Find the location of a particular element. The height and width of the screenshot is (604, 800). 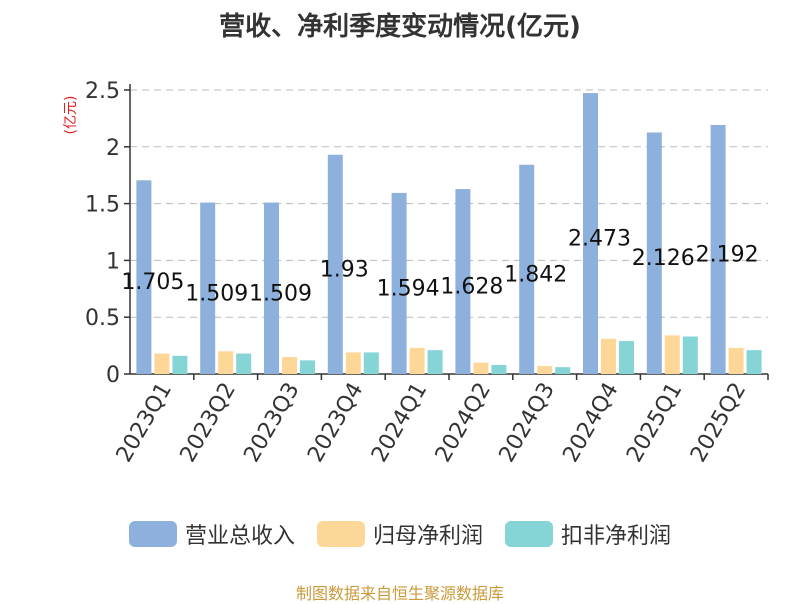

bar-series3-2023Q2 is located at coordinates (244, 363).